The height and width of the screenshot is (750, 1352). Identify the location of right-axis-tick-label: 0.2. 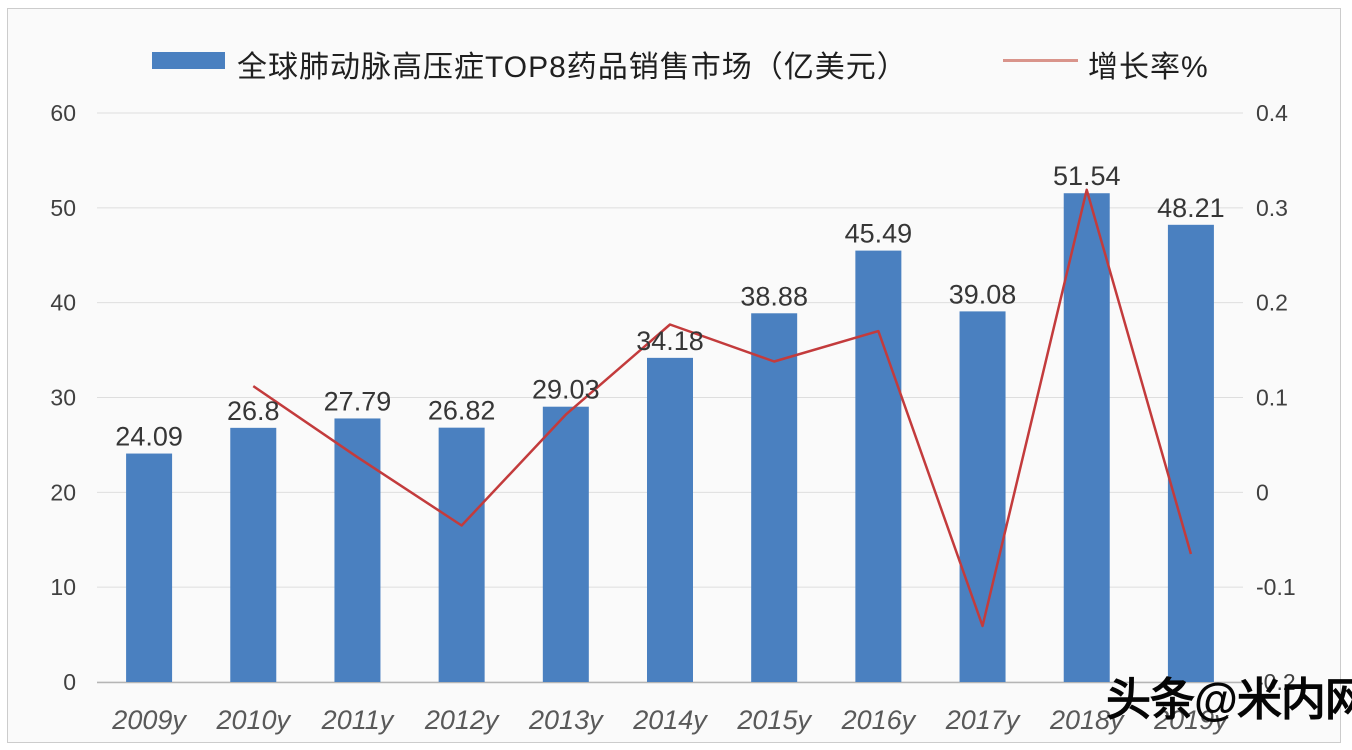
(1272, 303).